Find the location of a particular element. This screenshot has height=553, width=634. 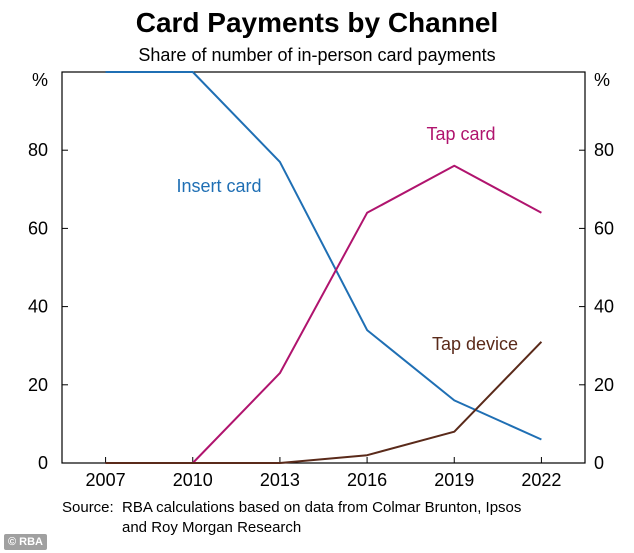

y-unit-left: % is located at coordinates (40, 80).